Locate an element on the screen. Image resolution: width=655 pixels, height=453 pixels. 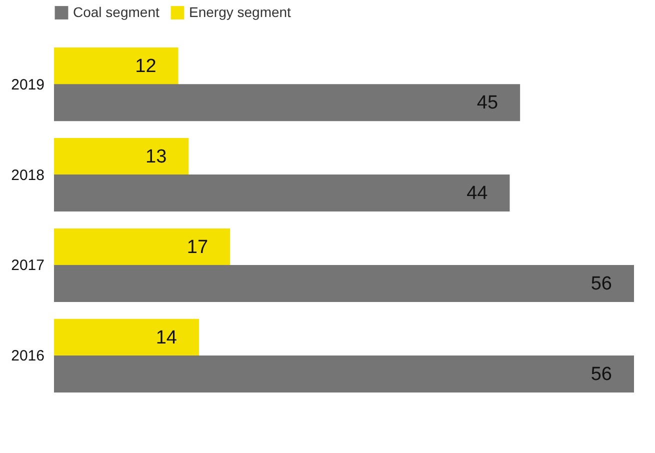
legend-label: Coal segment is located at coordinates (116, 12).